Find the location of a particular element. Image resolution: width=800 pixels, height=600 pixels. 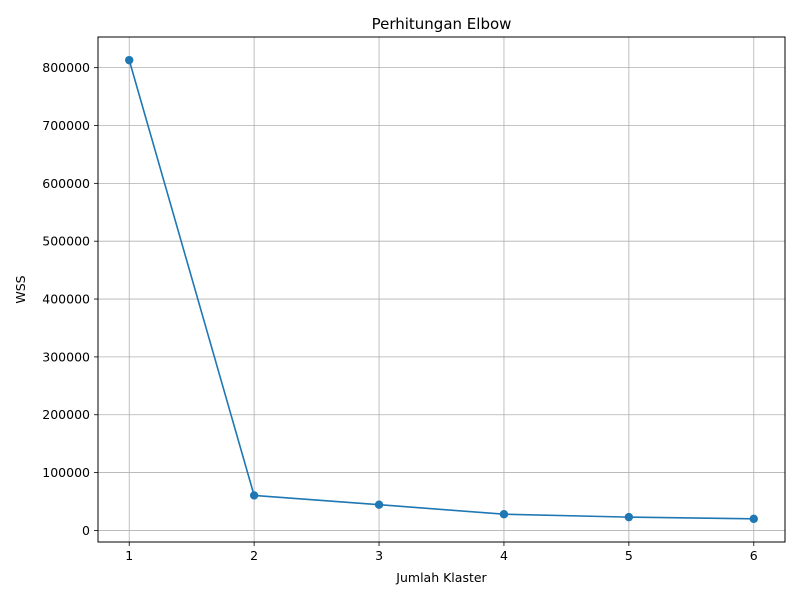

x-axis-ticks: 1 2 3 4 5 6 is located at coordinates (441, 552).